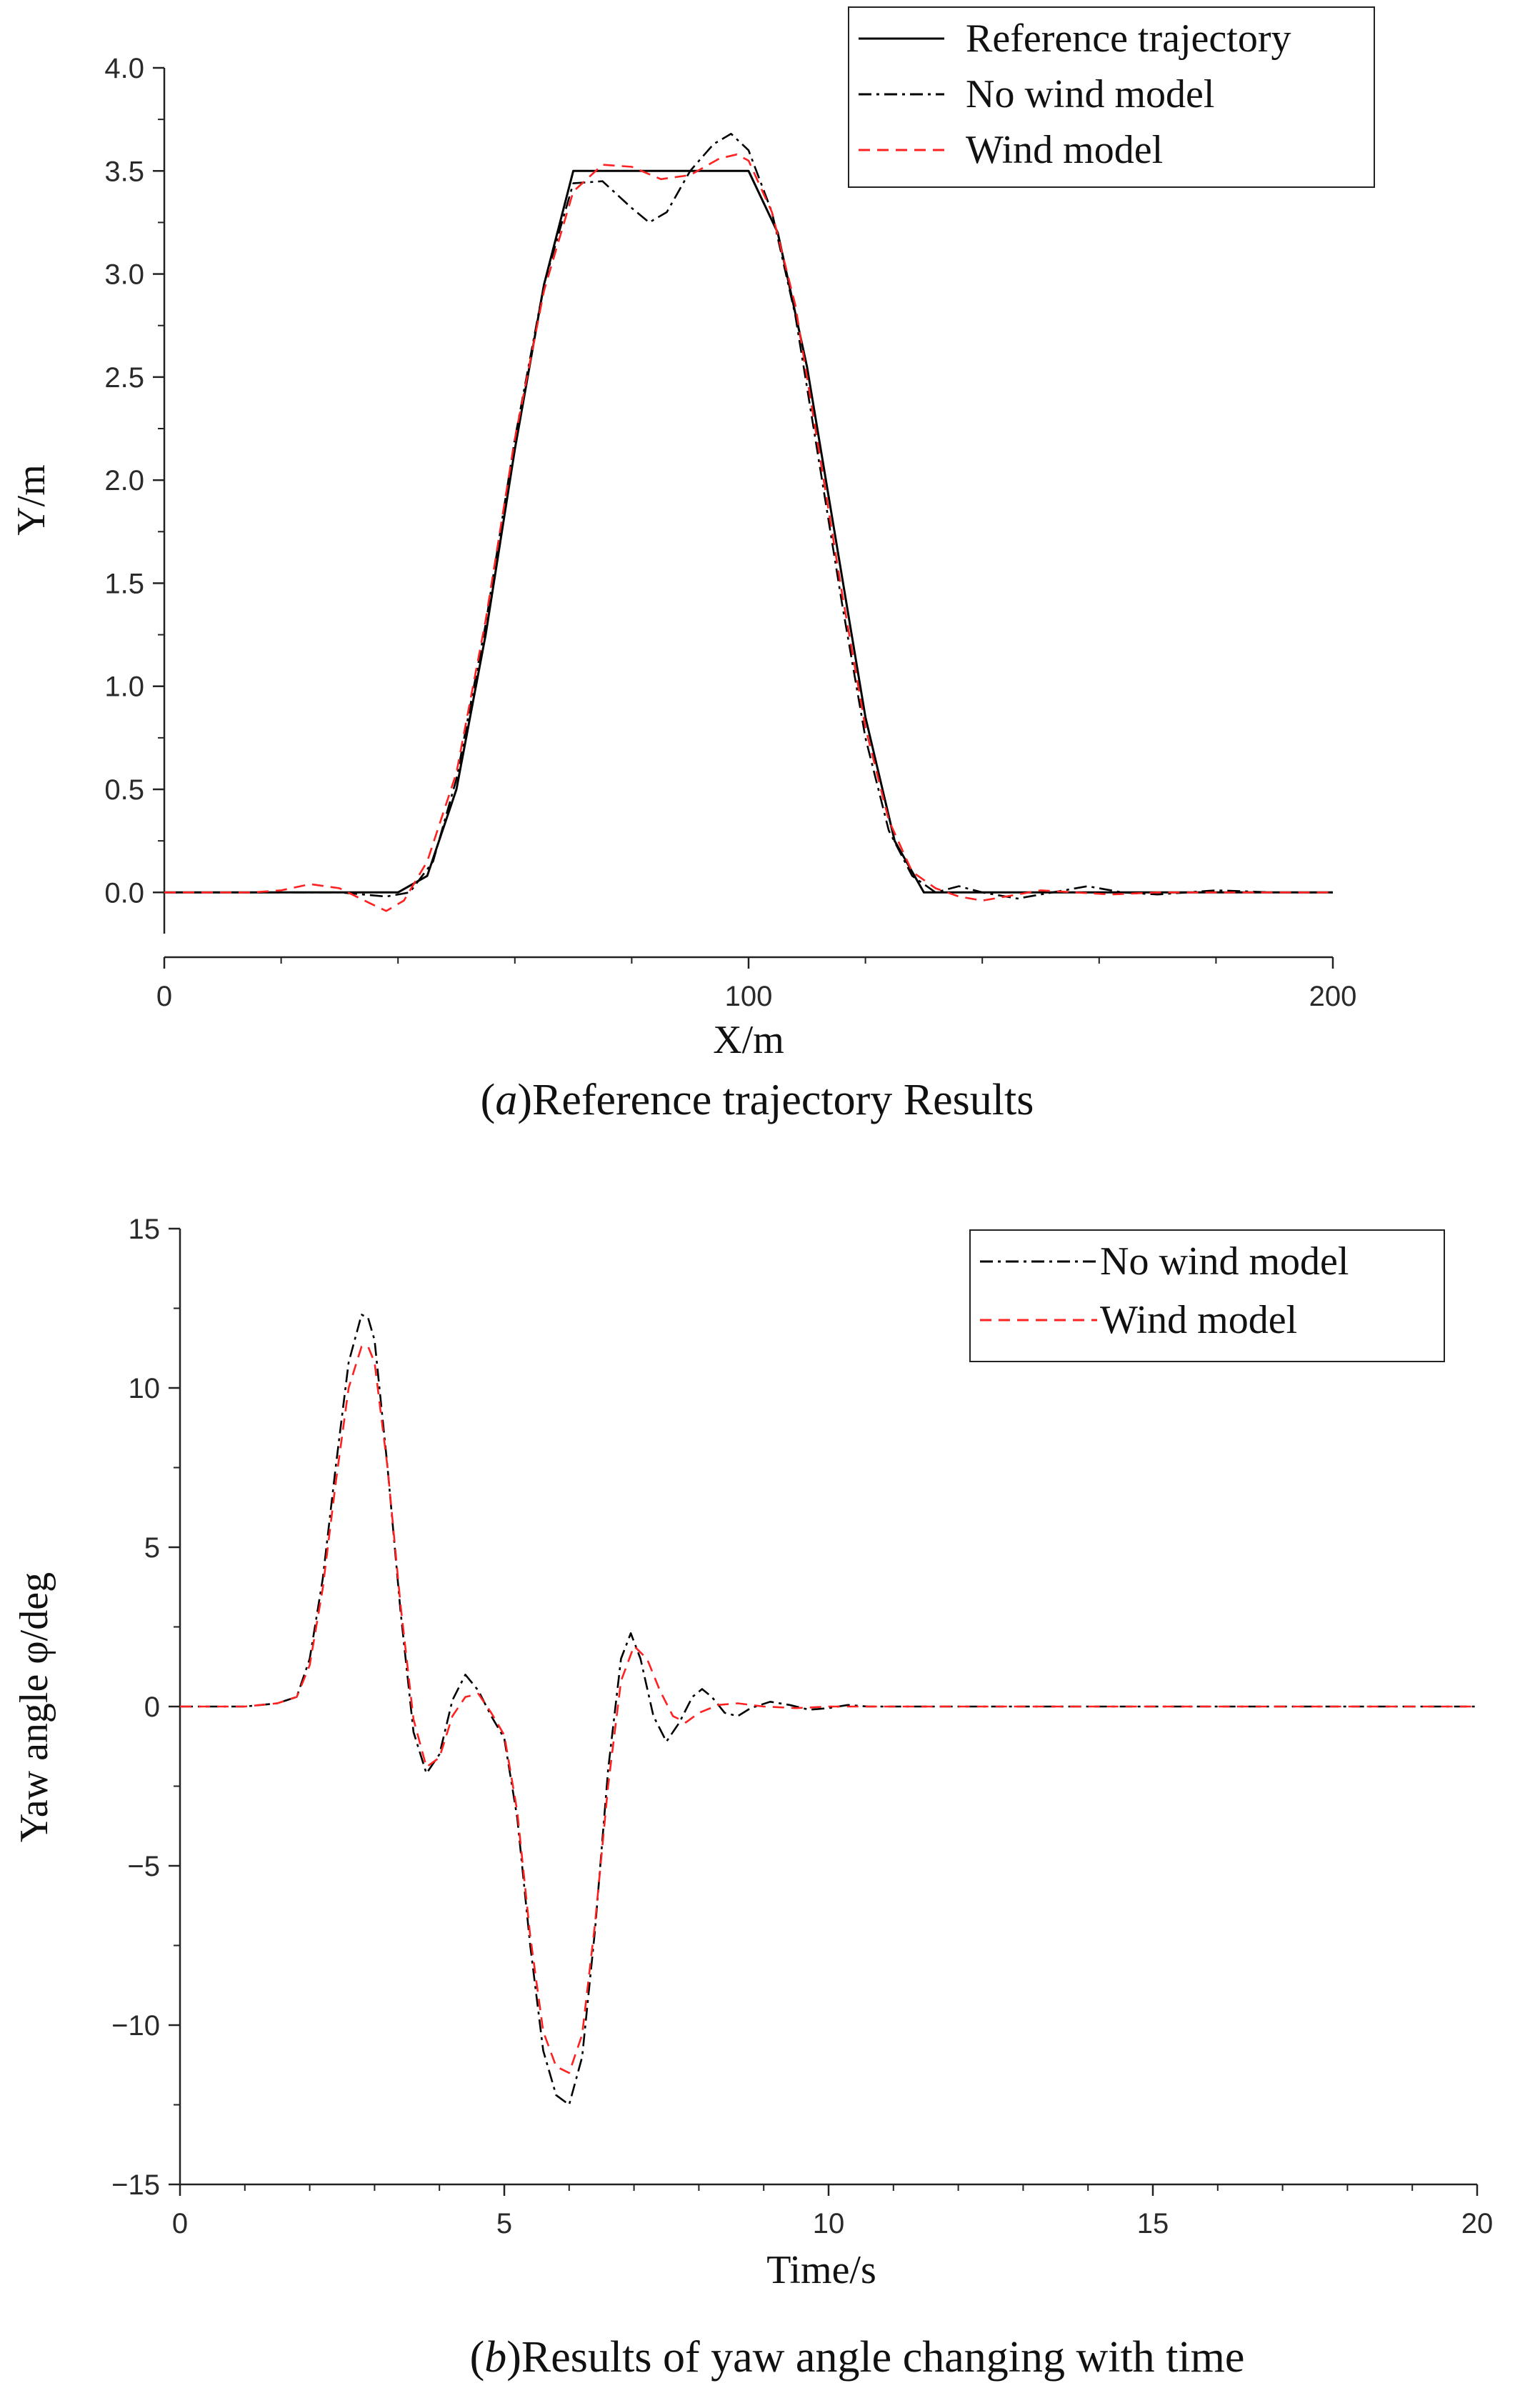 The width and height of the screenshot is (1520, 2408). Describe the element at coordinates (506, 1100) in the screenshot. I see `caption-letter: a` at that location.